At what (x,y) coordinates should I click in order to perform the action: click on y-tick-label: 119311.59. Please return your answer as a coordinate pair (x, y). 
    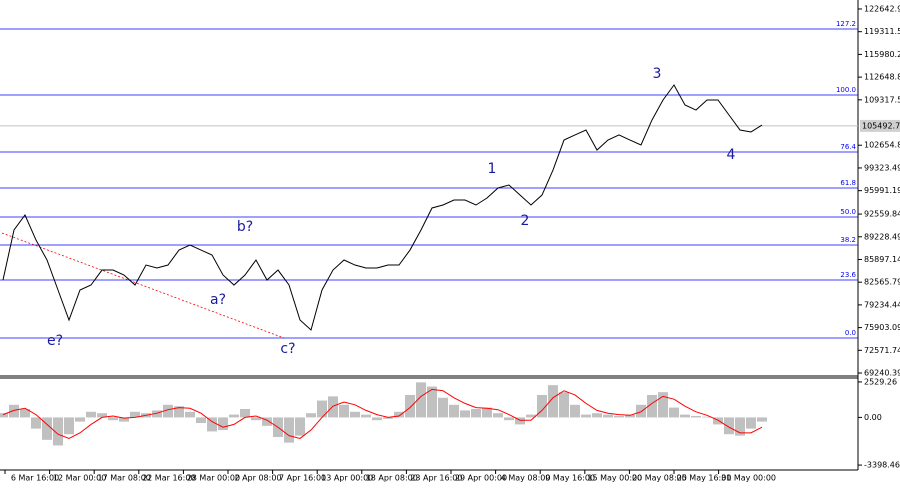
    Looking at the image, I should click on (882, 31).